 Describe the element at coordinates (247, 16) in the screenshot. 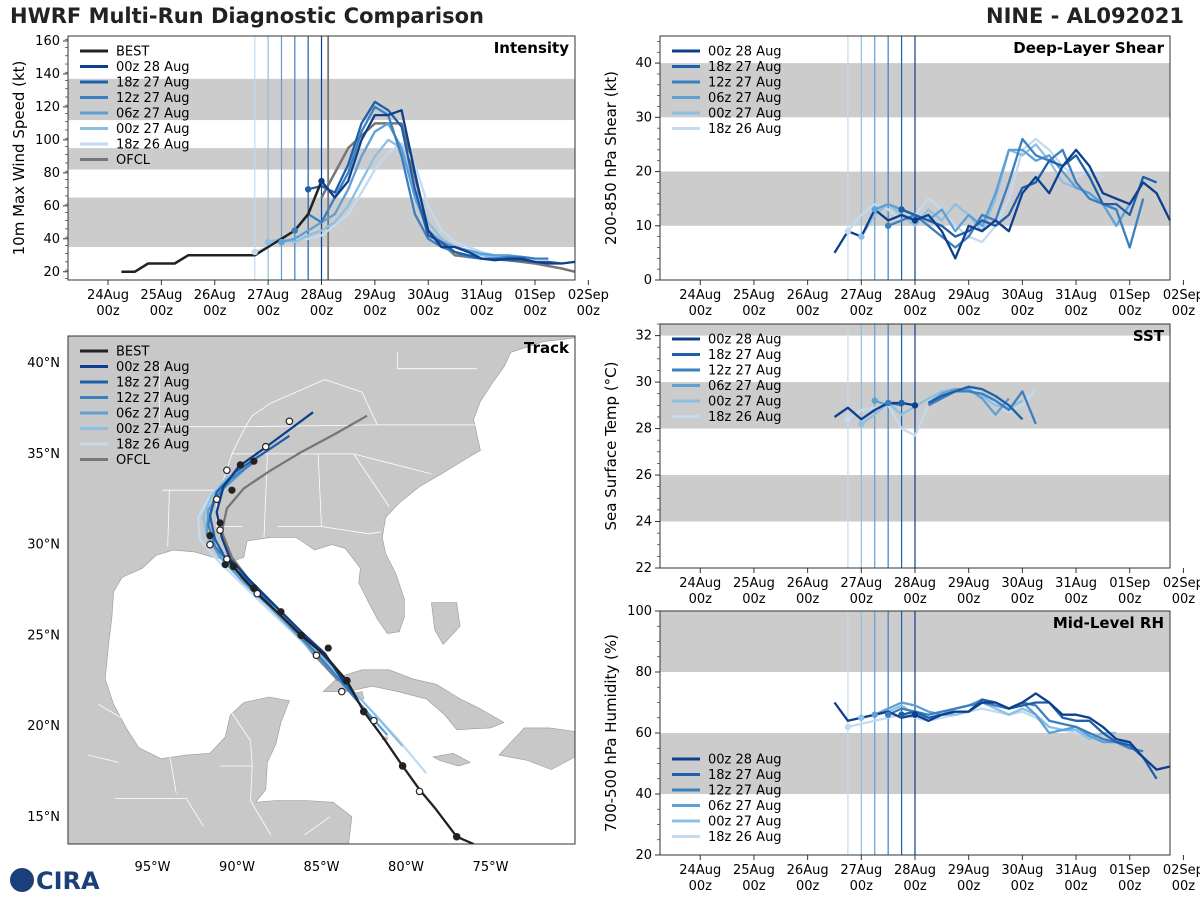

I see `figure-title: HWRF Multi-Run Diagnostic Comparison` at that location.